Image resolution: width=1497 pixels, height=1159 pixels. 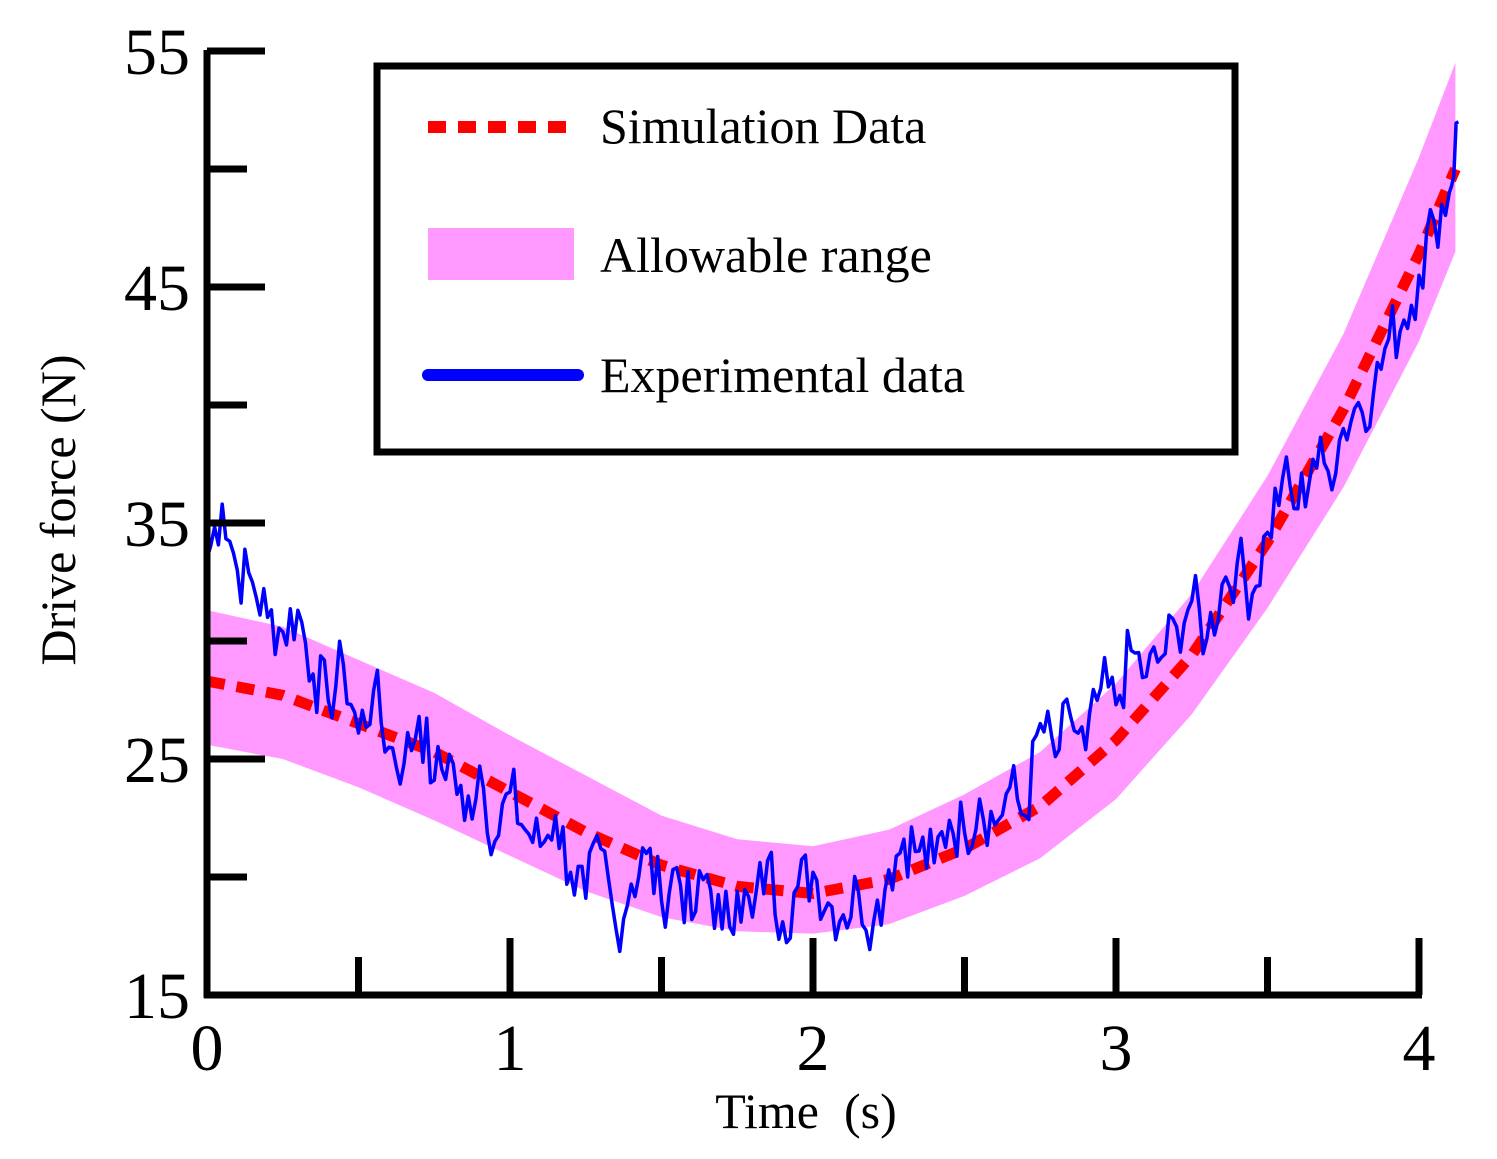 I want to click on y-axis-title: Drive force (N), so click(x=58, y=510).